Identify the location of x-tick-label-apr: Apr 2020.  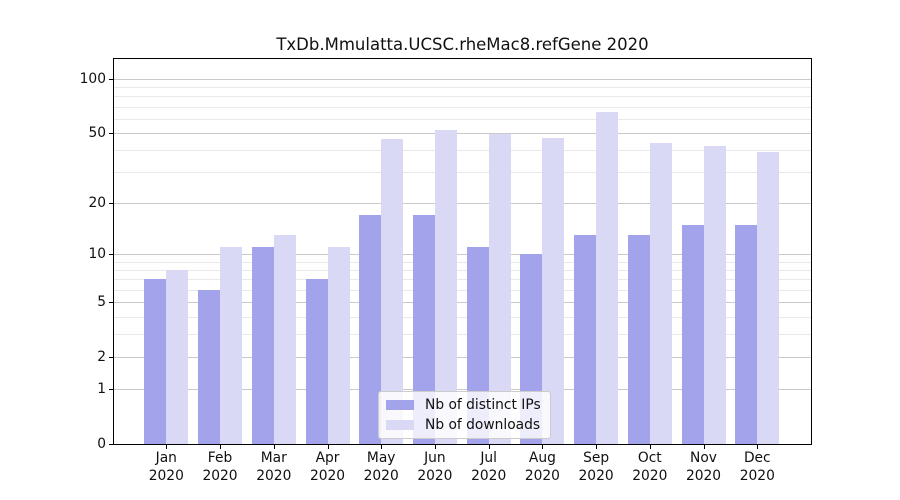
(327, 467).